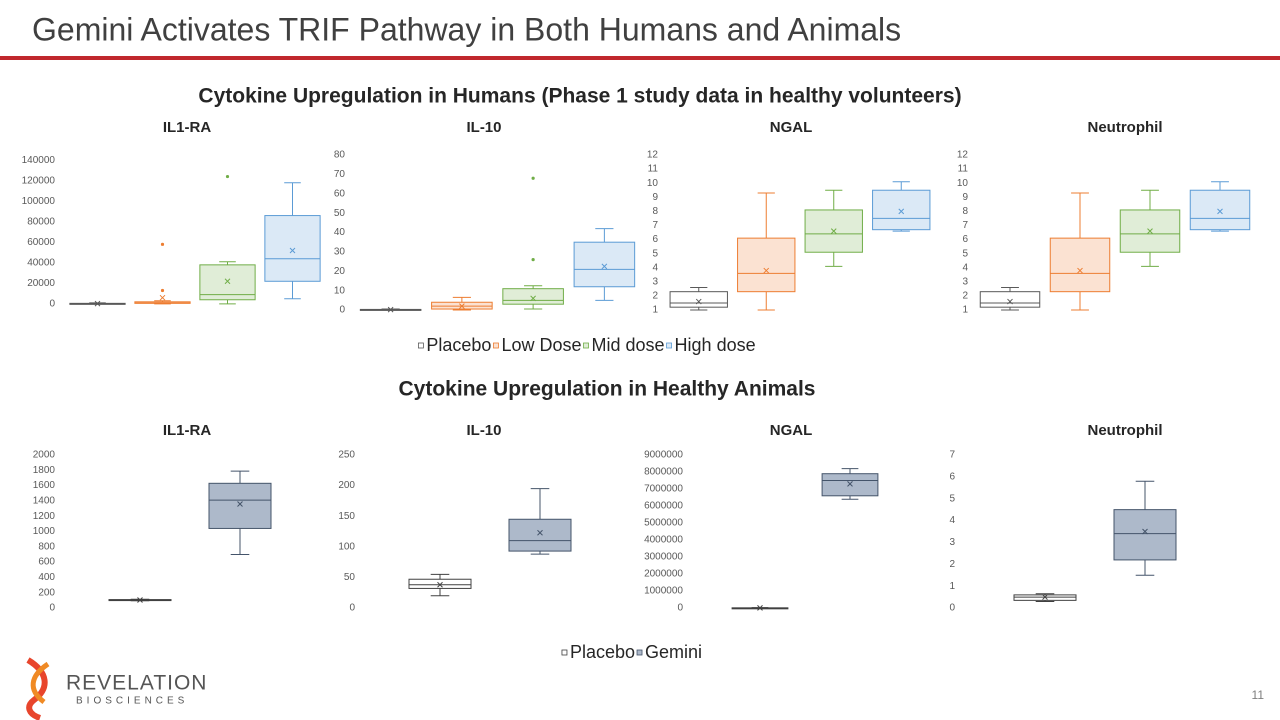 The height and width of the screenshot is (720, 1280). Describe the element at coordinates (1125, 127) in the screenshot. I see `panel-title: Neutrophil` at that location.